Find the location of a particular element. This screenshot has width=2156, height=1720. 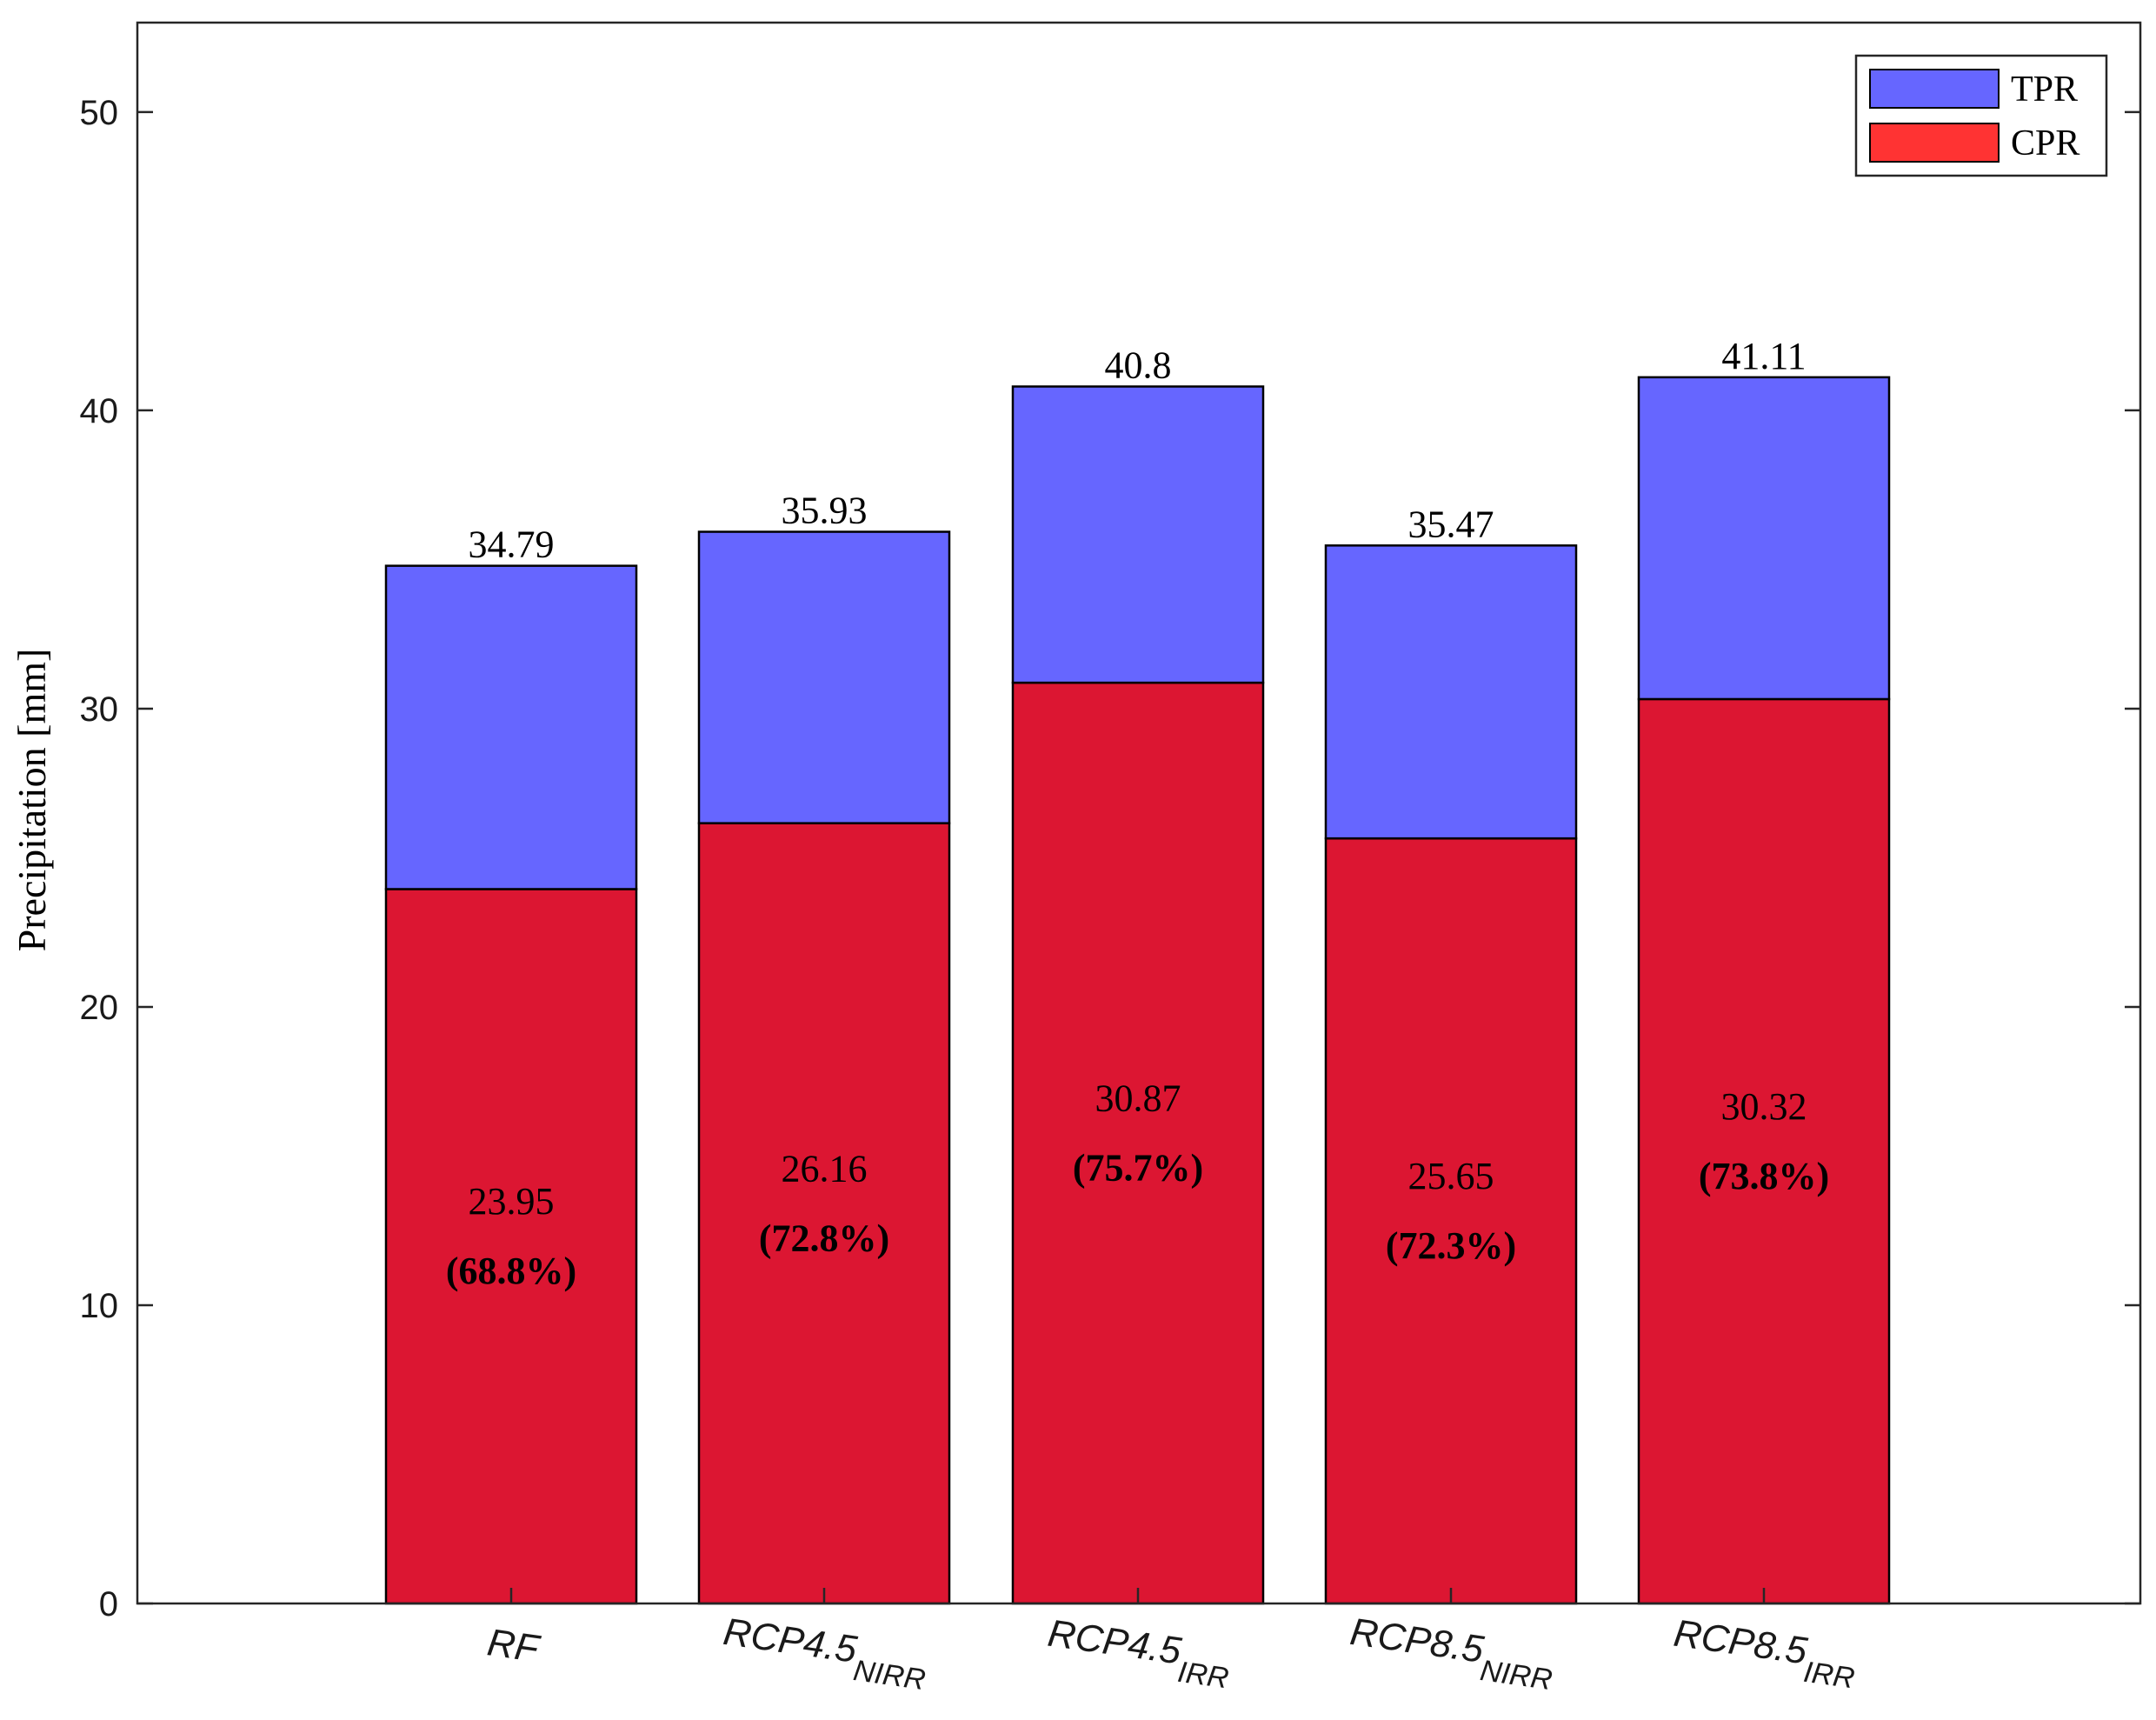

x-tick-label-base: RF is located at coordinates (514, 1645).